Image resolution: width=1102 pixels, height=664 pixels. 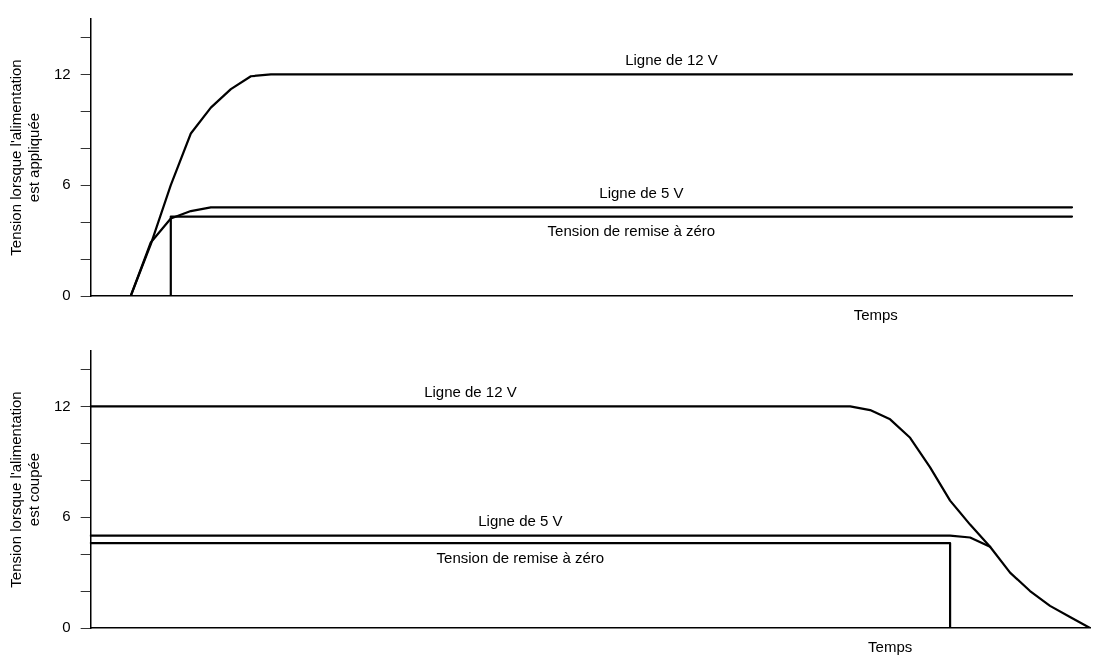 I want to click on y-axis-title: Tension lorsque l'alimentation est appliquée, so click(x=25, y=157).